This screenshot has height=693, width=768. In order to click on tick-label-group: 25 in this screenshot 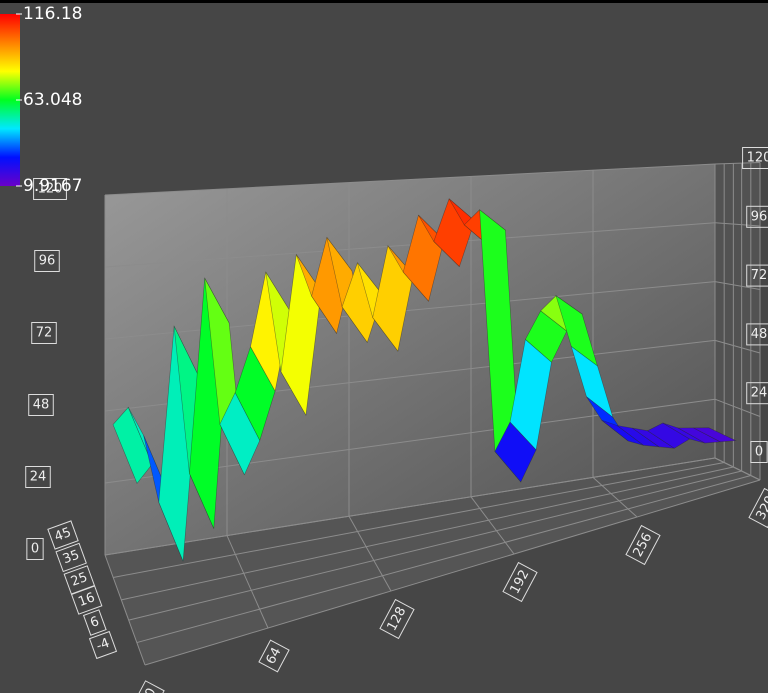, I will do `click(79, 580)`.